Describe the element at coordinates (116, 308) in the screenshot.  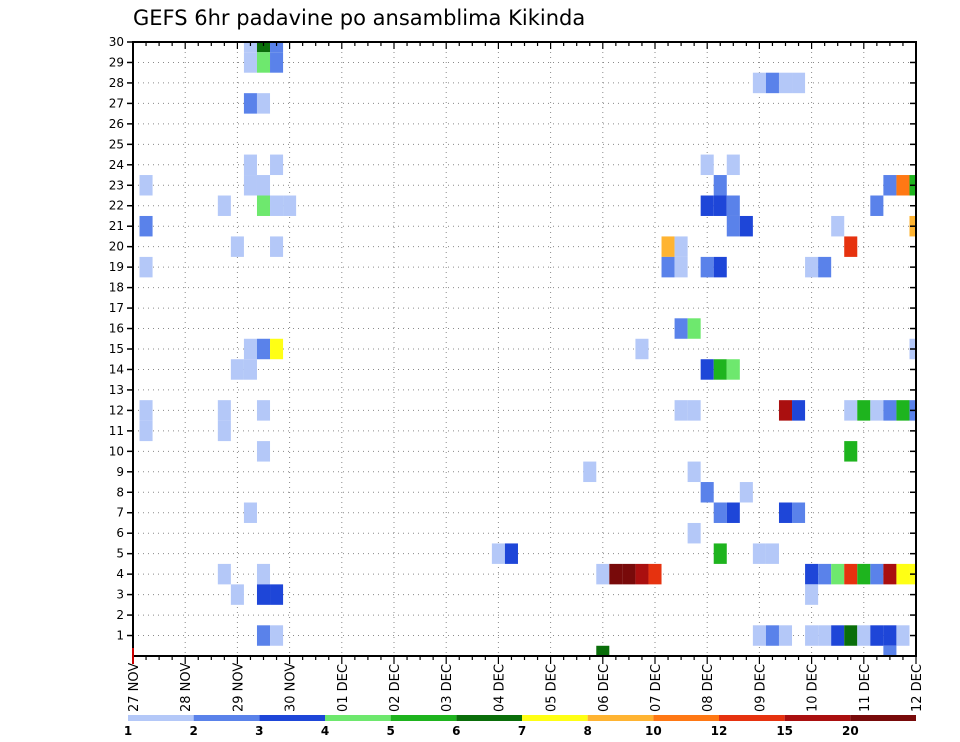
I see `y-tick-label: 17` at that location.